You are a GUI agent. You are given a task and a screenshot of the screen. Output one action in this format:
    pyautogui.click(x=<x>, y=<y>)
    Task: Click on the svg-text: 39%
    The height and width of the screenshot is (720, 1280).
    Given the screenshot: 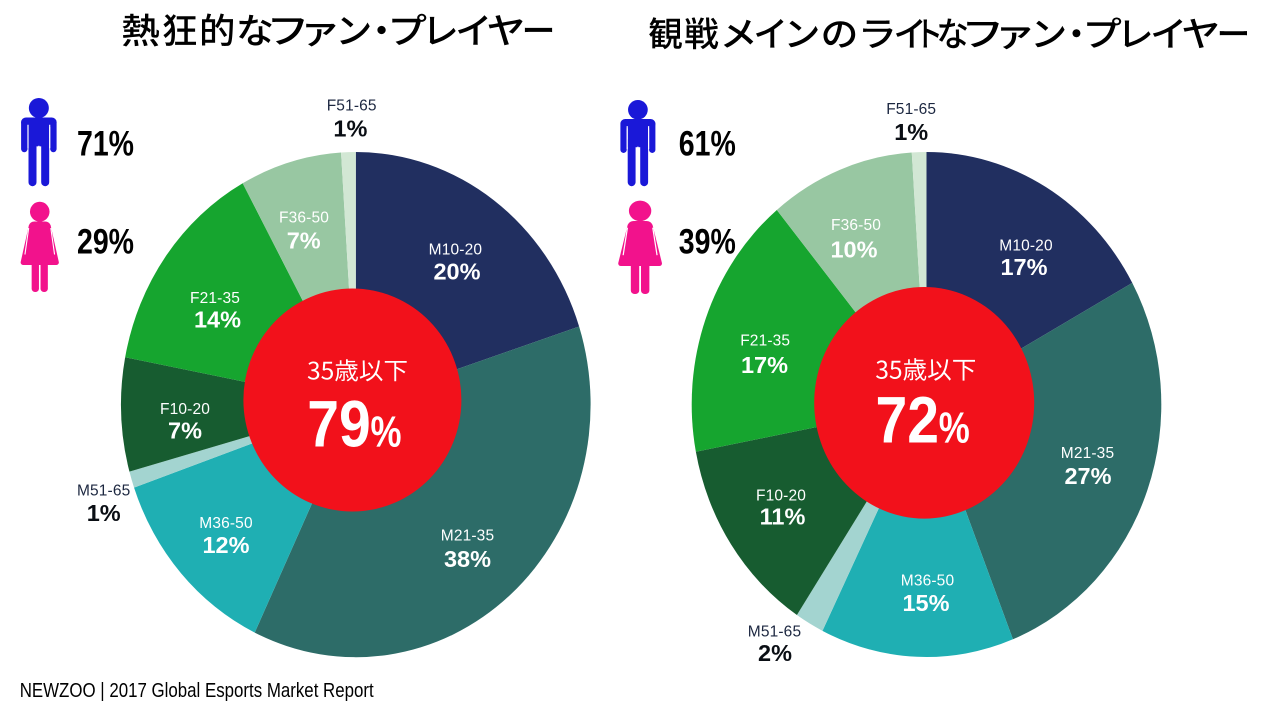 What is the action you would take?
    pyautogui.click(x=707, y=241)
    